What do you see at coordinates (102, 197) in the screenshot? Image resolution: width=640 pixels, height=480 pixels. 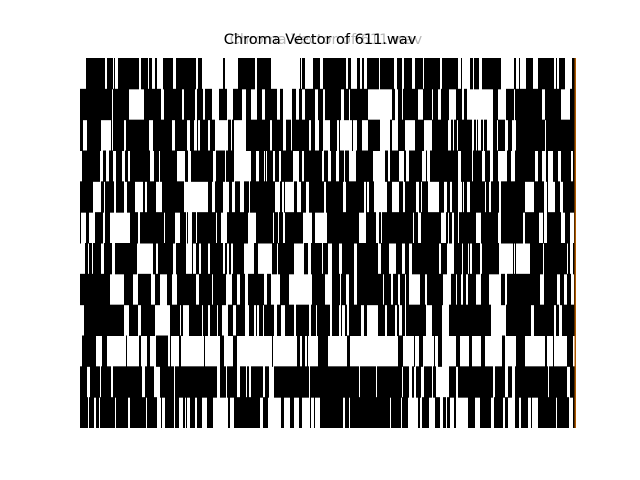 I see `heatmap-cell-r4-c5` at bounding box center [102, 197].